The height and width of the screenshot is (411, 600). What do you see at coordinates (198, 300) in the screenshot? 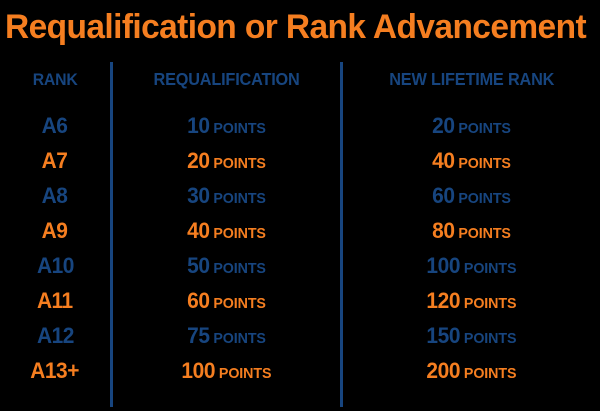
I see `requalification-points-number: 60` at bounding box center [198, 300].